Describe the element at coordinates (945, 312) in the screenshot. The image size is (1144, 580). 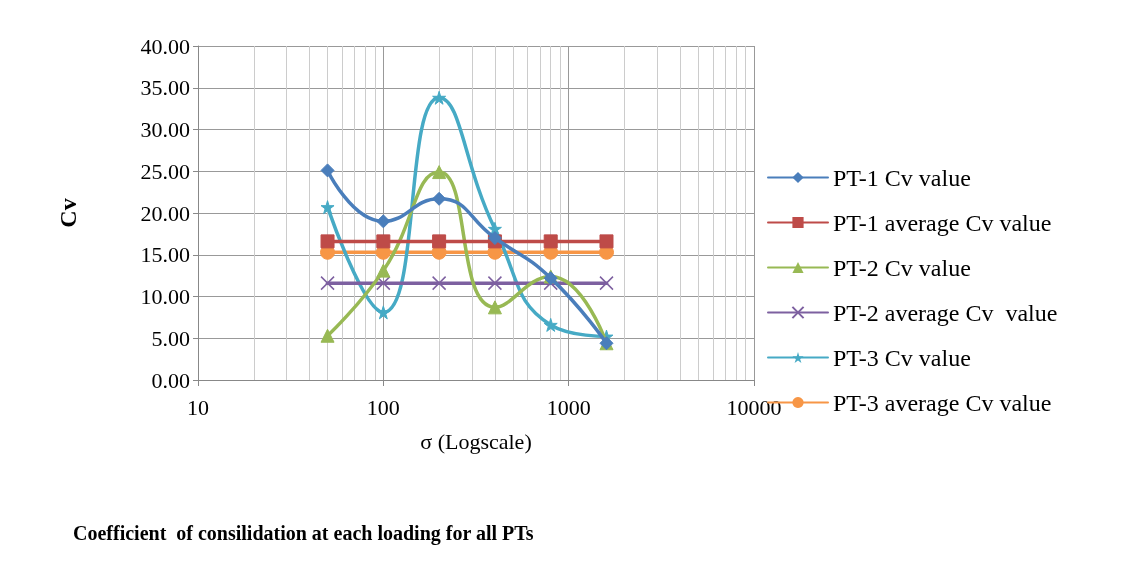
I see `legend-label: PT-2 average Cv value` at that location.